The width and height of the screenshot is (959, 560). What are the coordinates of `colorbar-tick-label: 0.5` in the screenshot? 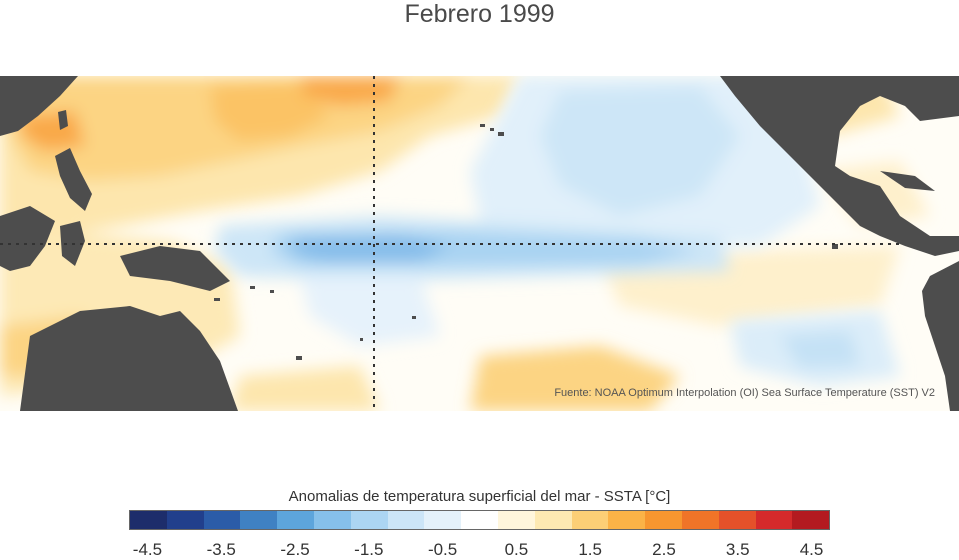 It's located at (516, 549).